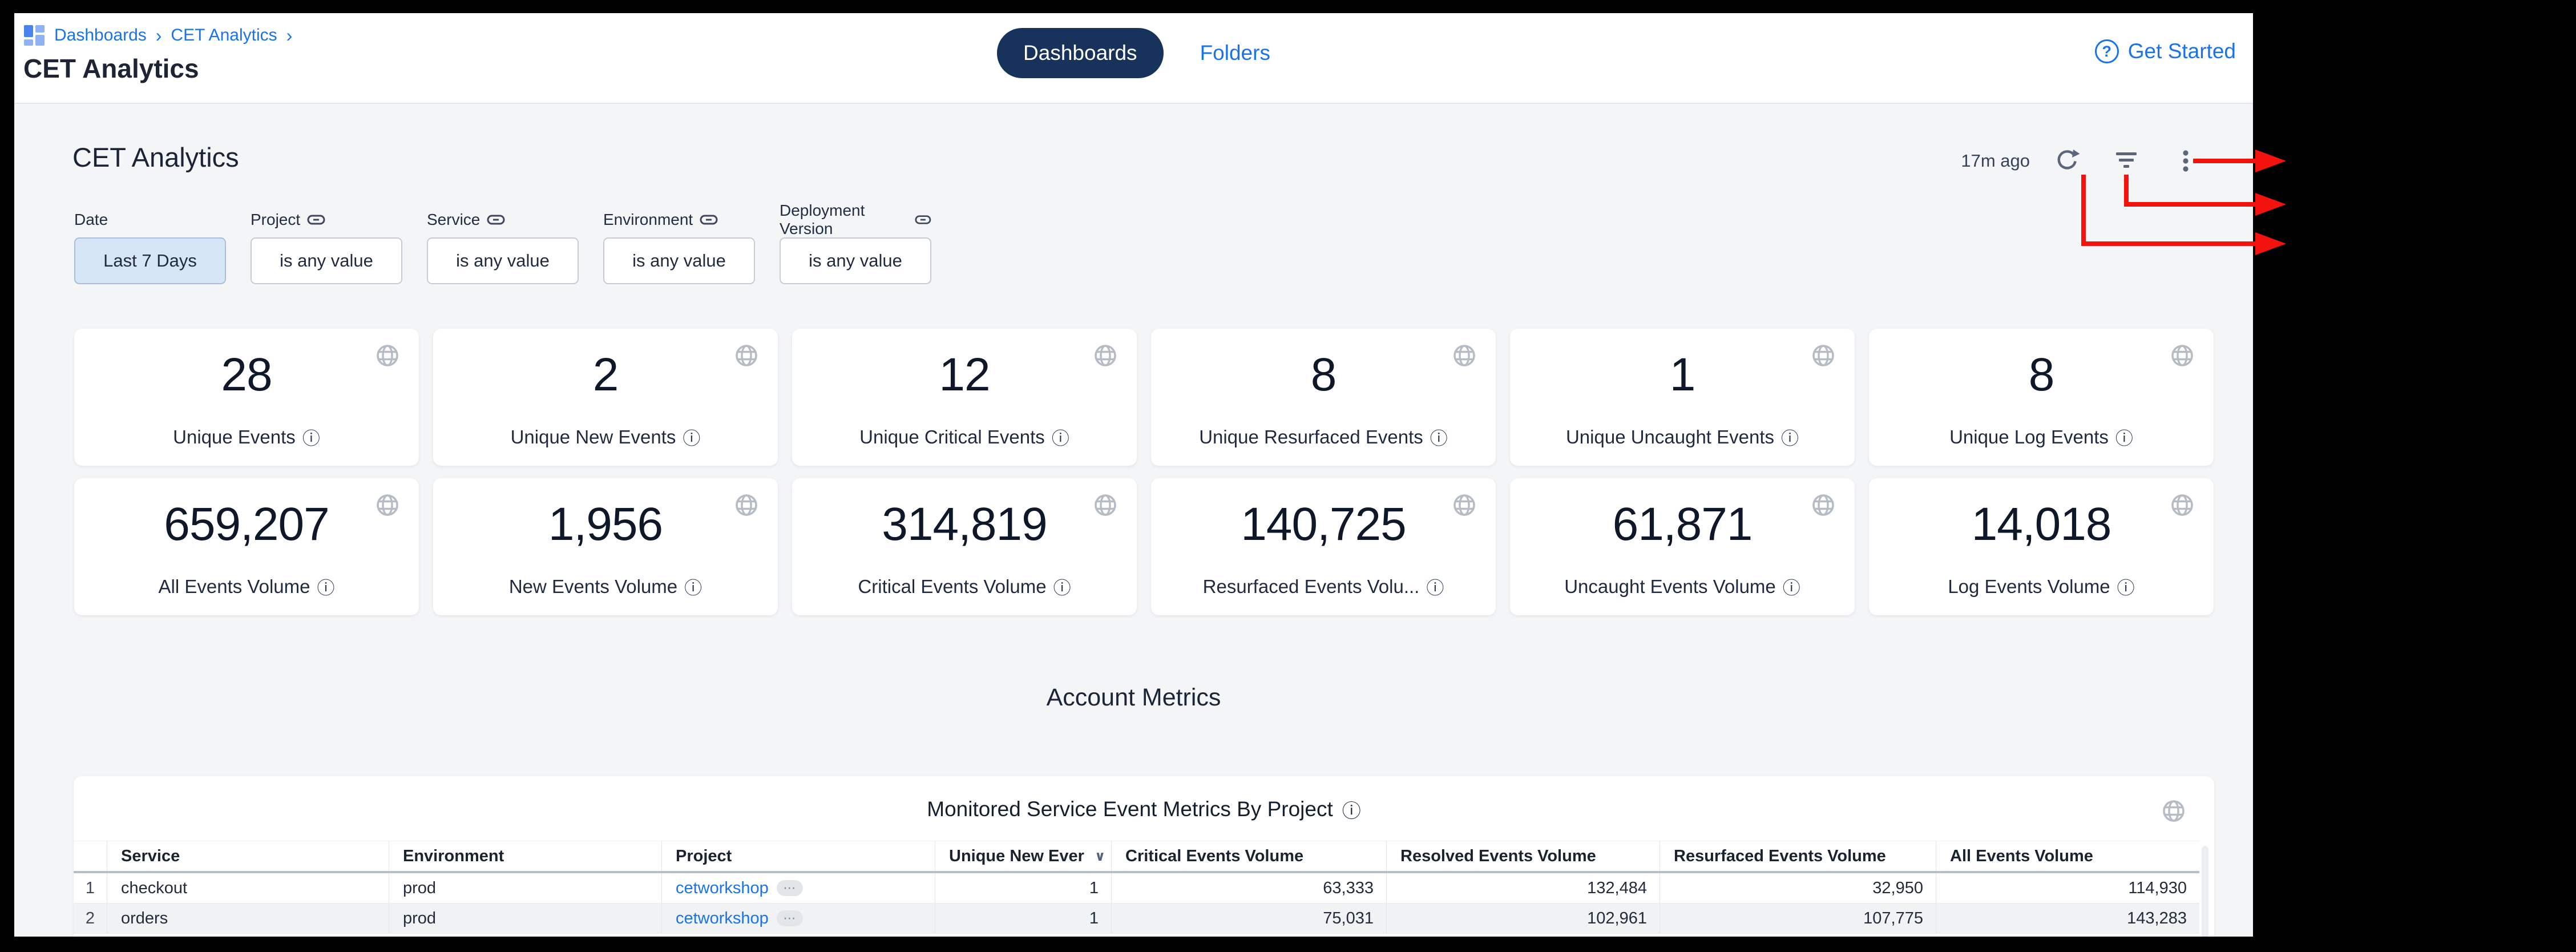 The width and height of the screenshot is (2576, 952). Describe the element at coordinates (454, 219) in the screenshot. I see `filter-label: Service` at that location.